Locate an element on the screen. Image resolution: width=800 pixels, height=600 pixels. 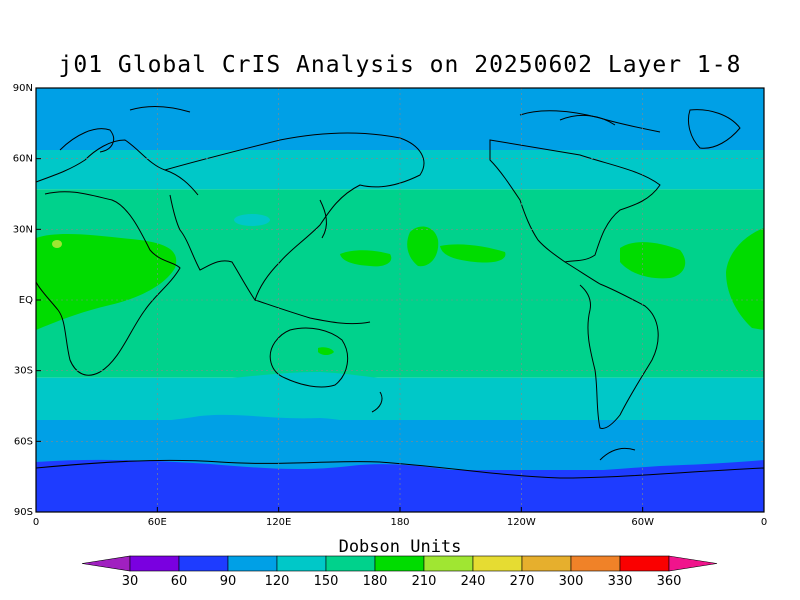
longitude-labels: 0 60E 120E 180 120W 60W 0 is located at coordinates (400, 517).